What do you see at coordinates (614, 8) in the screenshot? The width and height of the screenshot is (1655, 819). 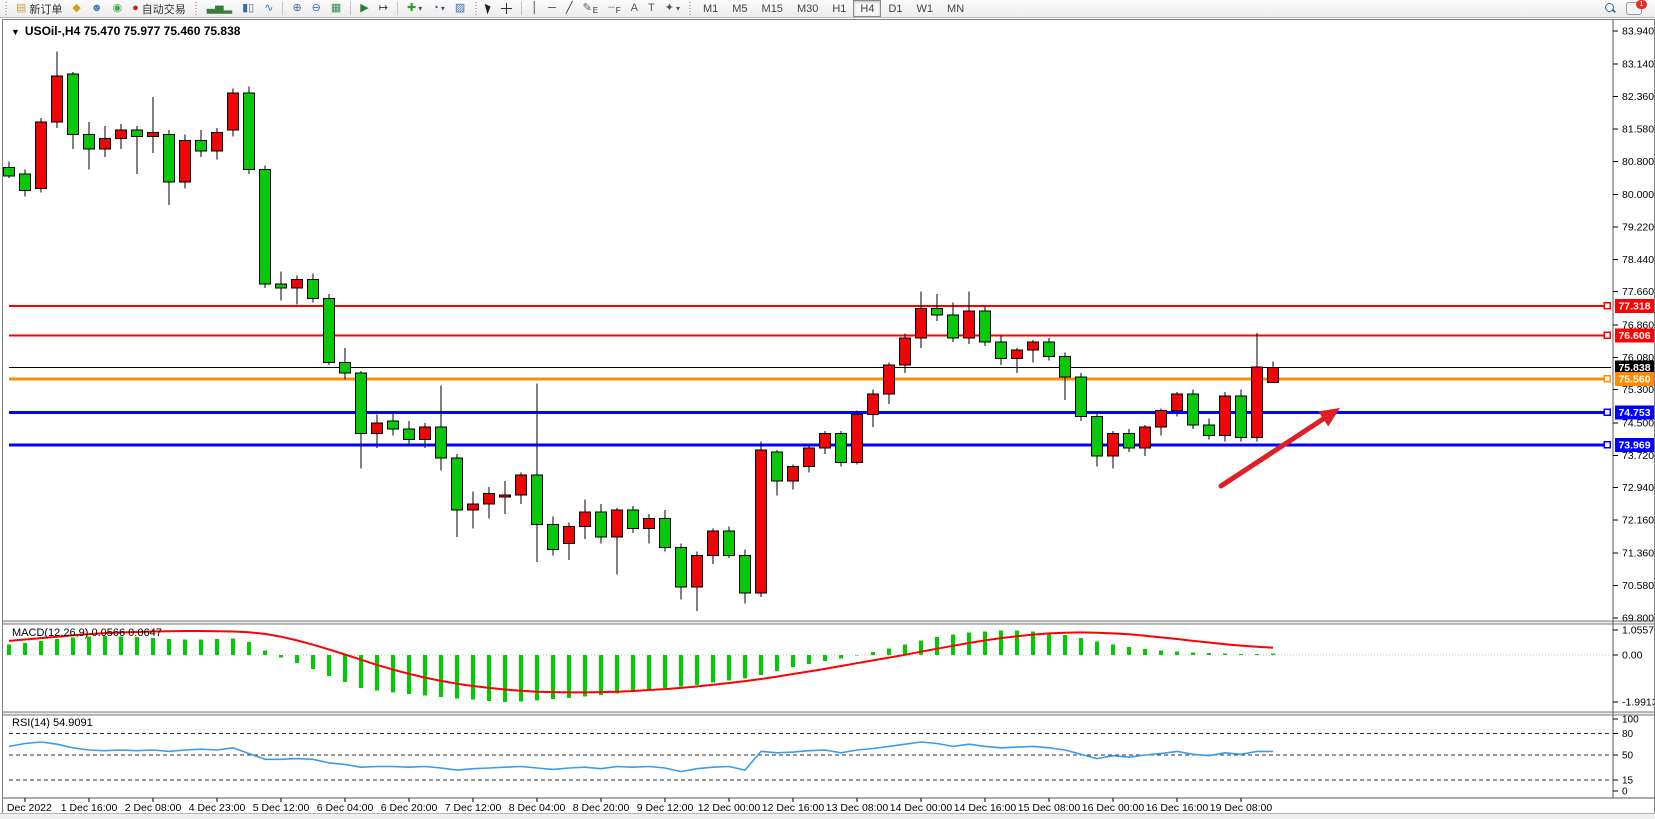 I see `fibonacci-tool-icon: ┈ F` at bounding box center [614, 8].